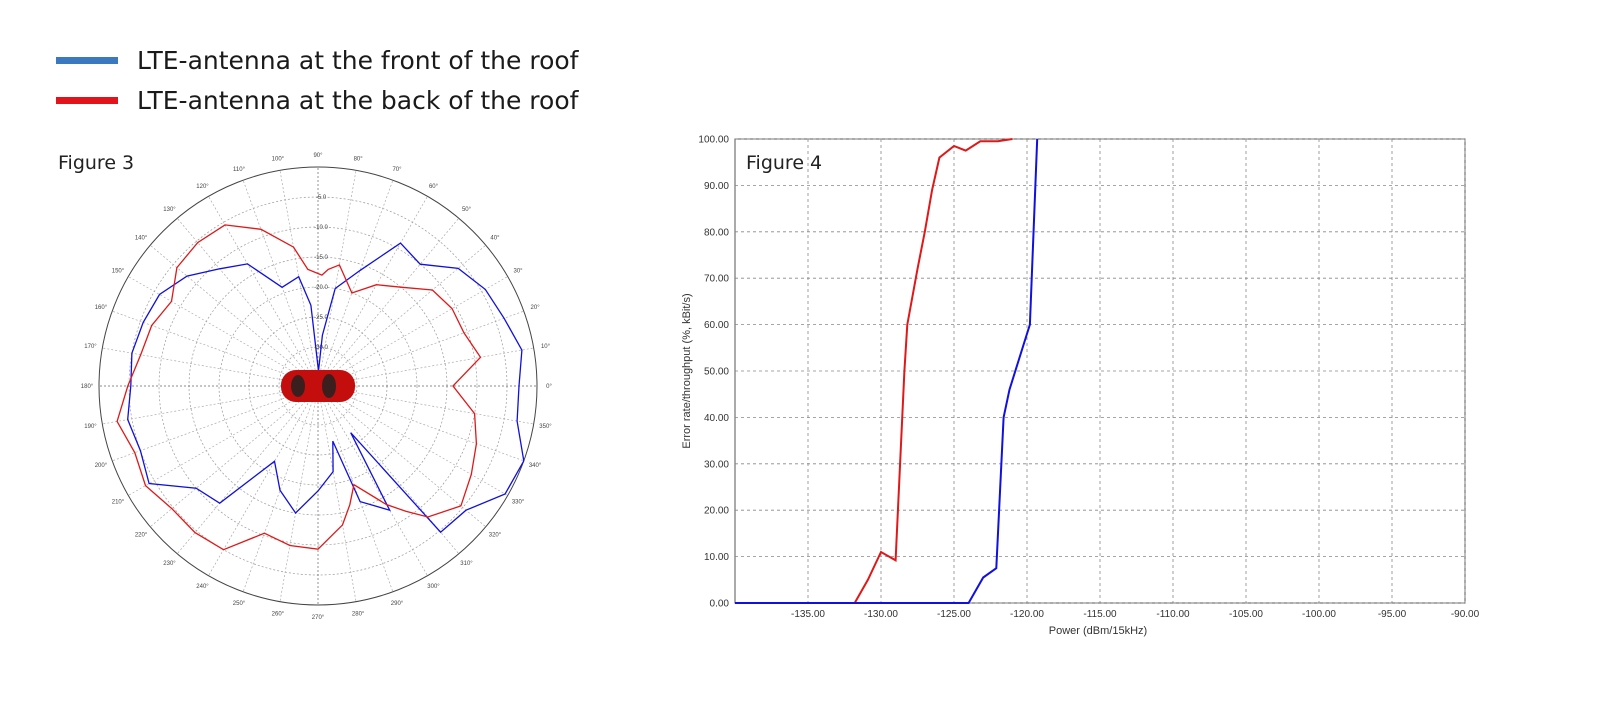  What do you see at coordinates (358, 100) in the screenshot?
I see `legend-label-back: LTE-antenna at the back of the roof` at bounding box center [358, 100].